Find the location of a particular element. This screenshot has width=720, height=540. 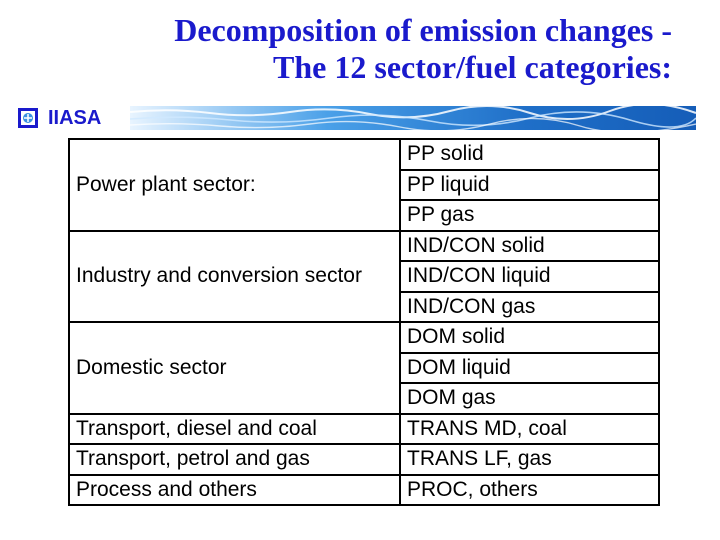

category-cell: DOM gas is located at coordinates (529, 398).